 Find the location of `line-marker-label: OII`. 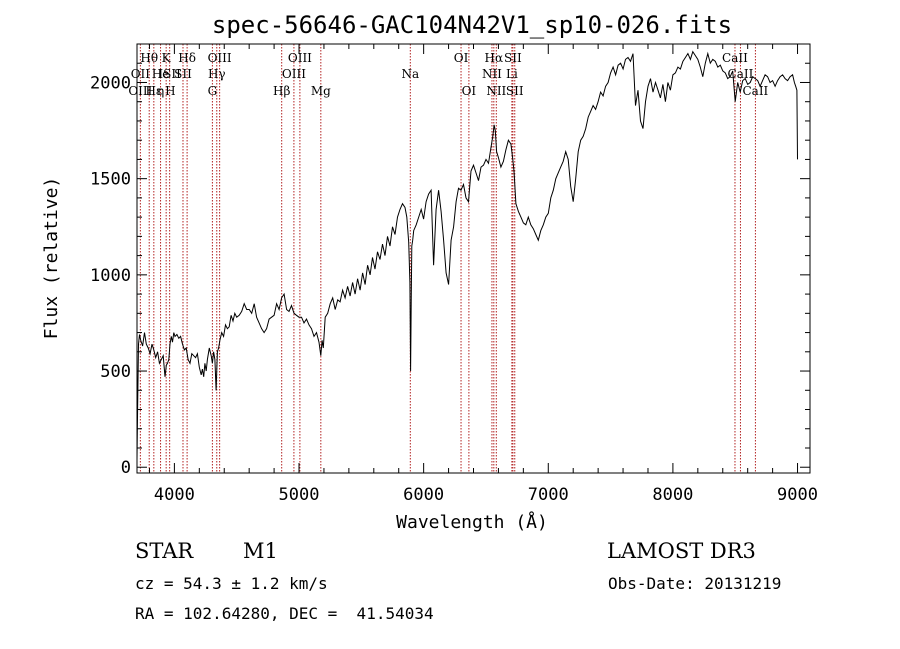

line-marker-label: OII is located at coordinates (141, 74).